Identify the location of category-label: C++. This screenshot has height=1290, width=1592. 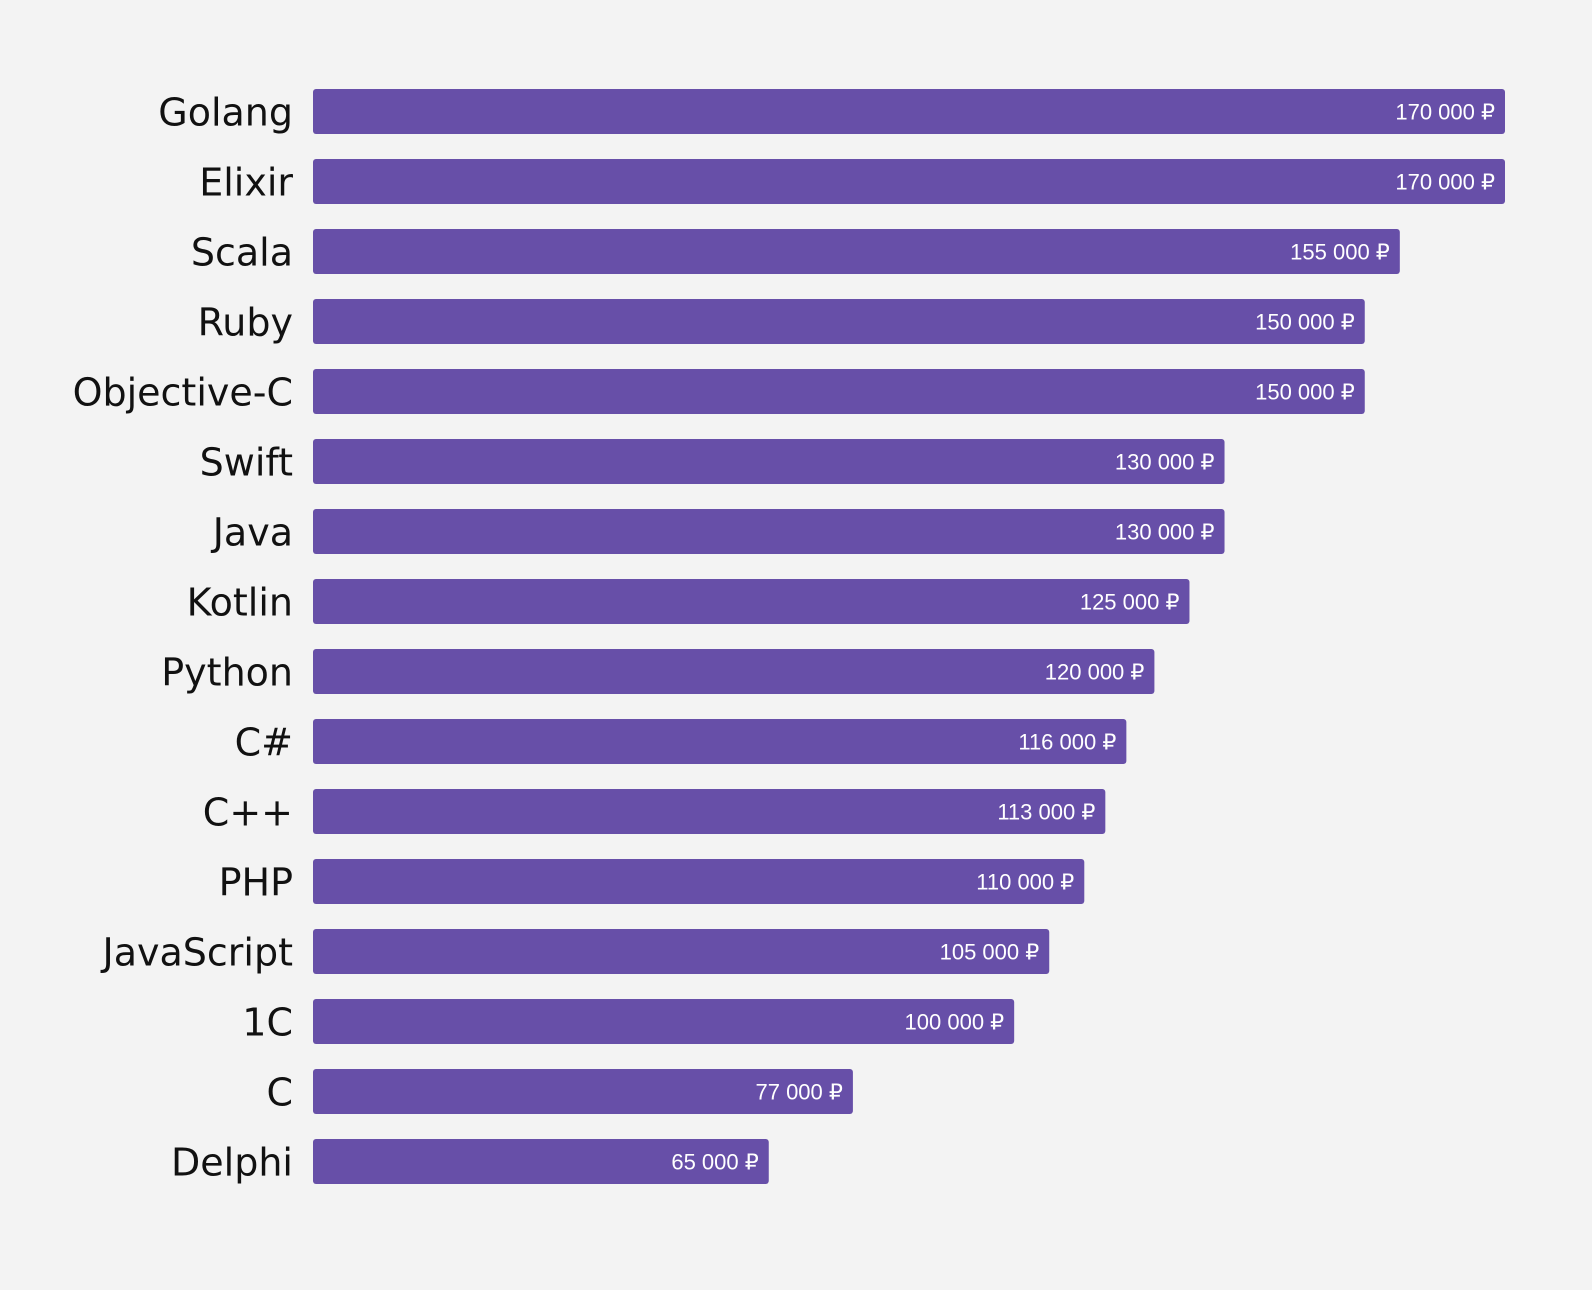
(248, 813).